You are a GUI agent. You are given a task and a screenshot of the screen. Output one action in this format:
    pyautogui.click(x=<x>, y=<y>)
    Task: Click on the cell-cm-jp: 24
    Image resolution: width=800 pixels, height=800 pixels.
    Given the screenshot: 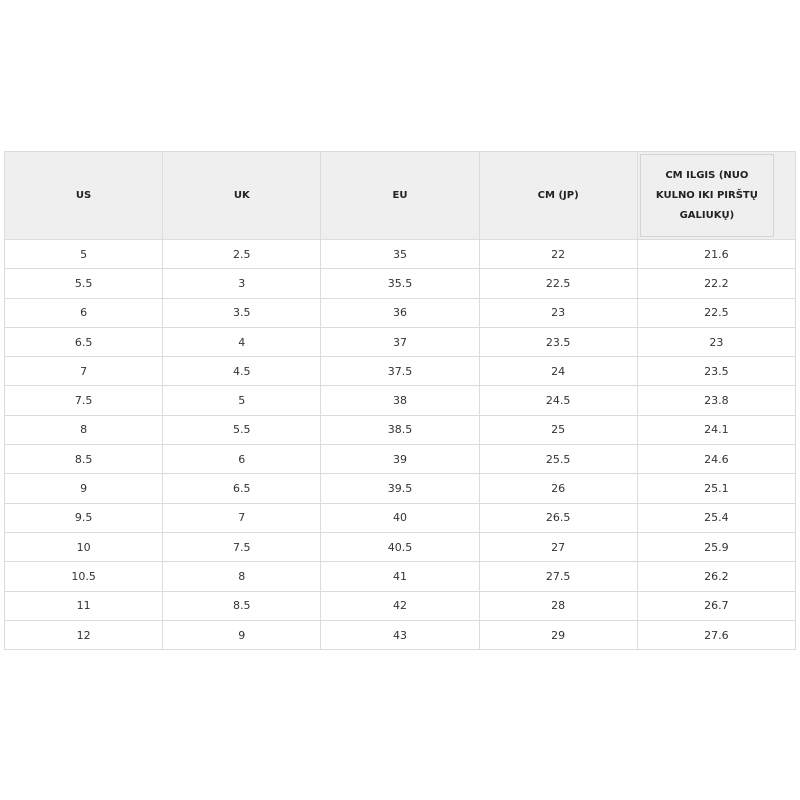 What is the action you would take?
    pyautogui.click(x=558, y=371)
    